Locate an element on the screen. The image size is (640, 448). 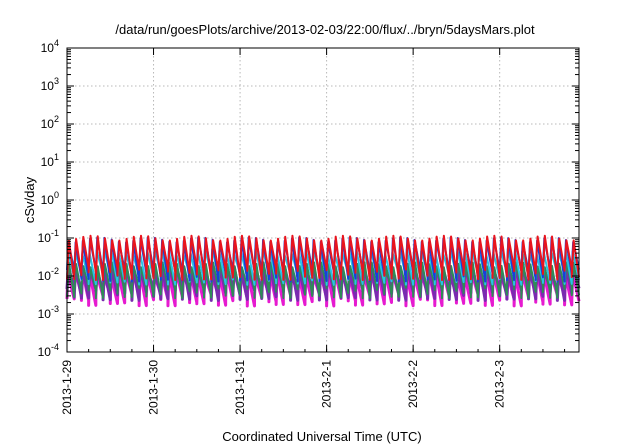
y-tick-label: 10⁻³ is located at coordinates (48, 312).